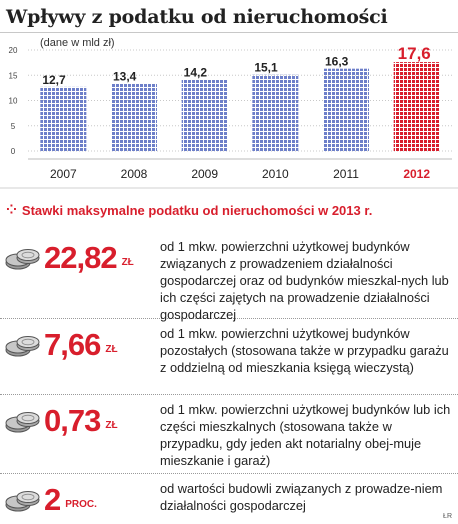 The image size is (458, 524). What do you see at coordinates (13, 101) in the screenshot?
I see `y-tick-label: 10` at bounding box center [13, 101].